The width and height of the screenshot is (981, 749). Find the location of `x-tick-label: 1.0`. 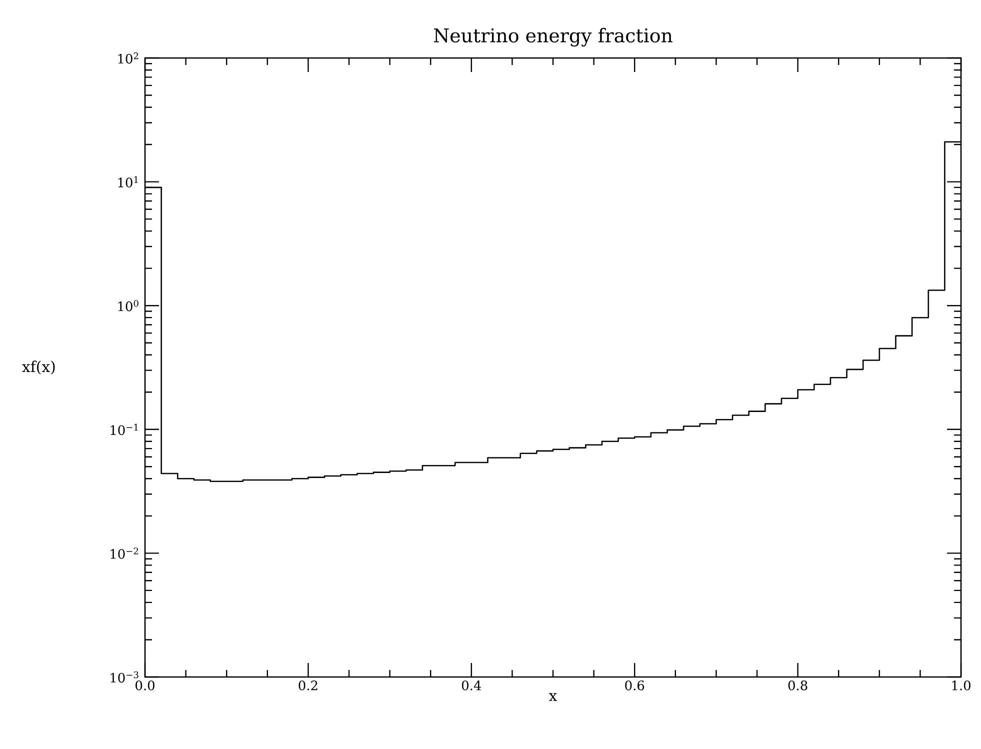

x-tick-label: 1.0 is located at coordinates (961, 685).